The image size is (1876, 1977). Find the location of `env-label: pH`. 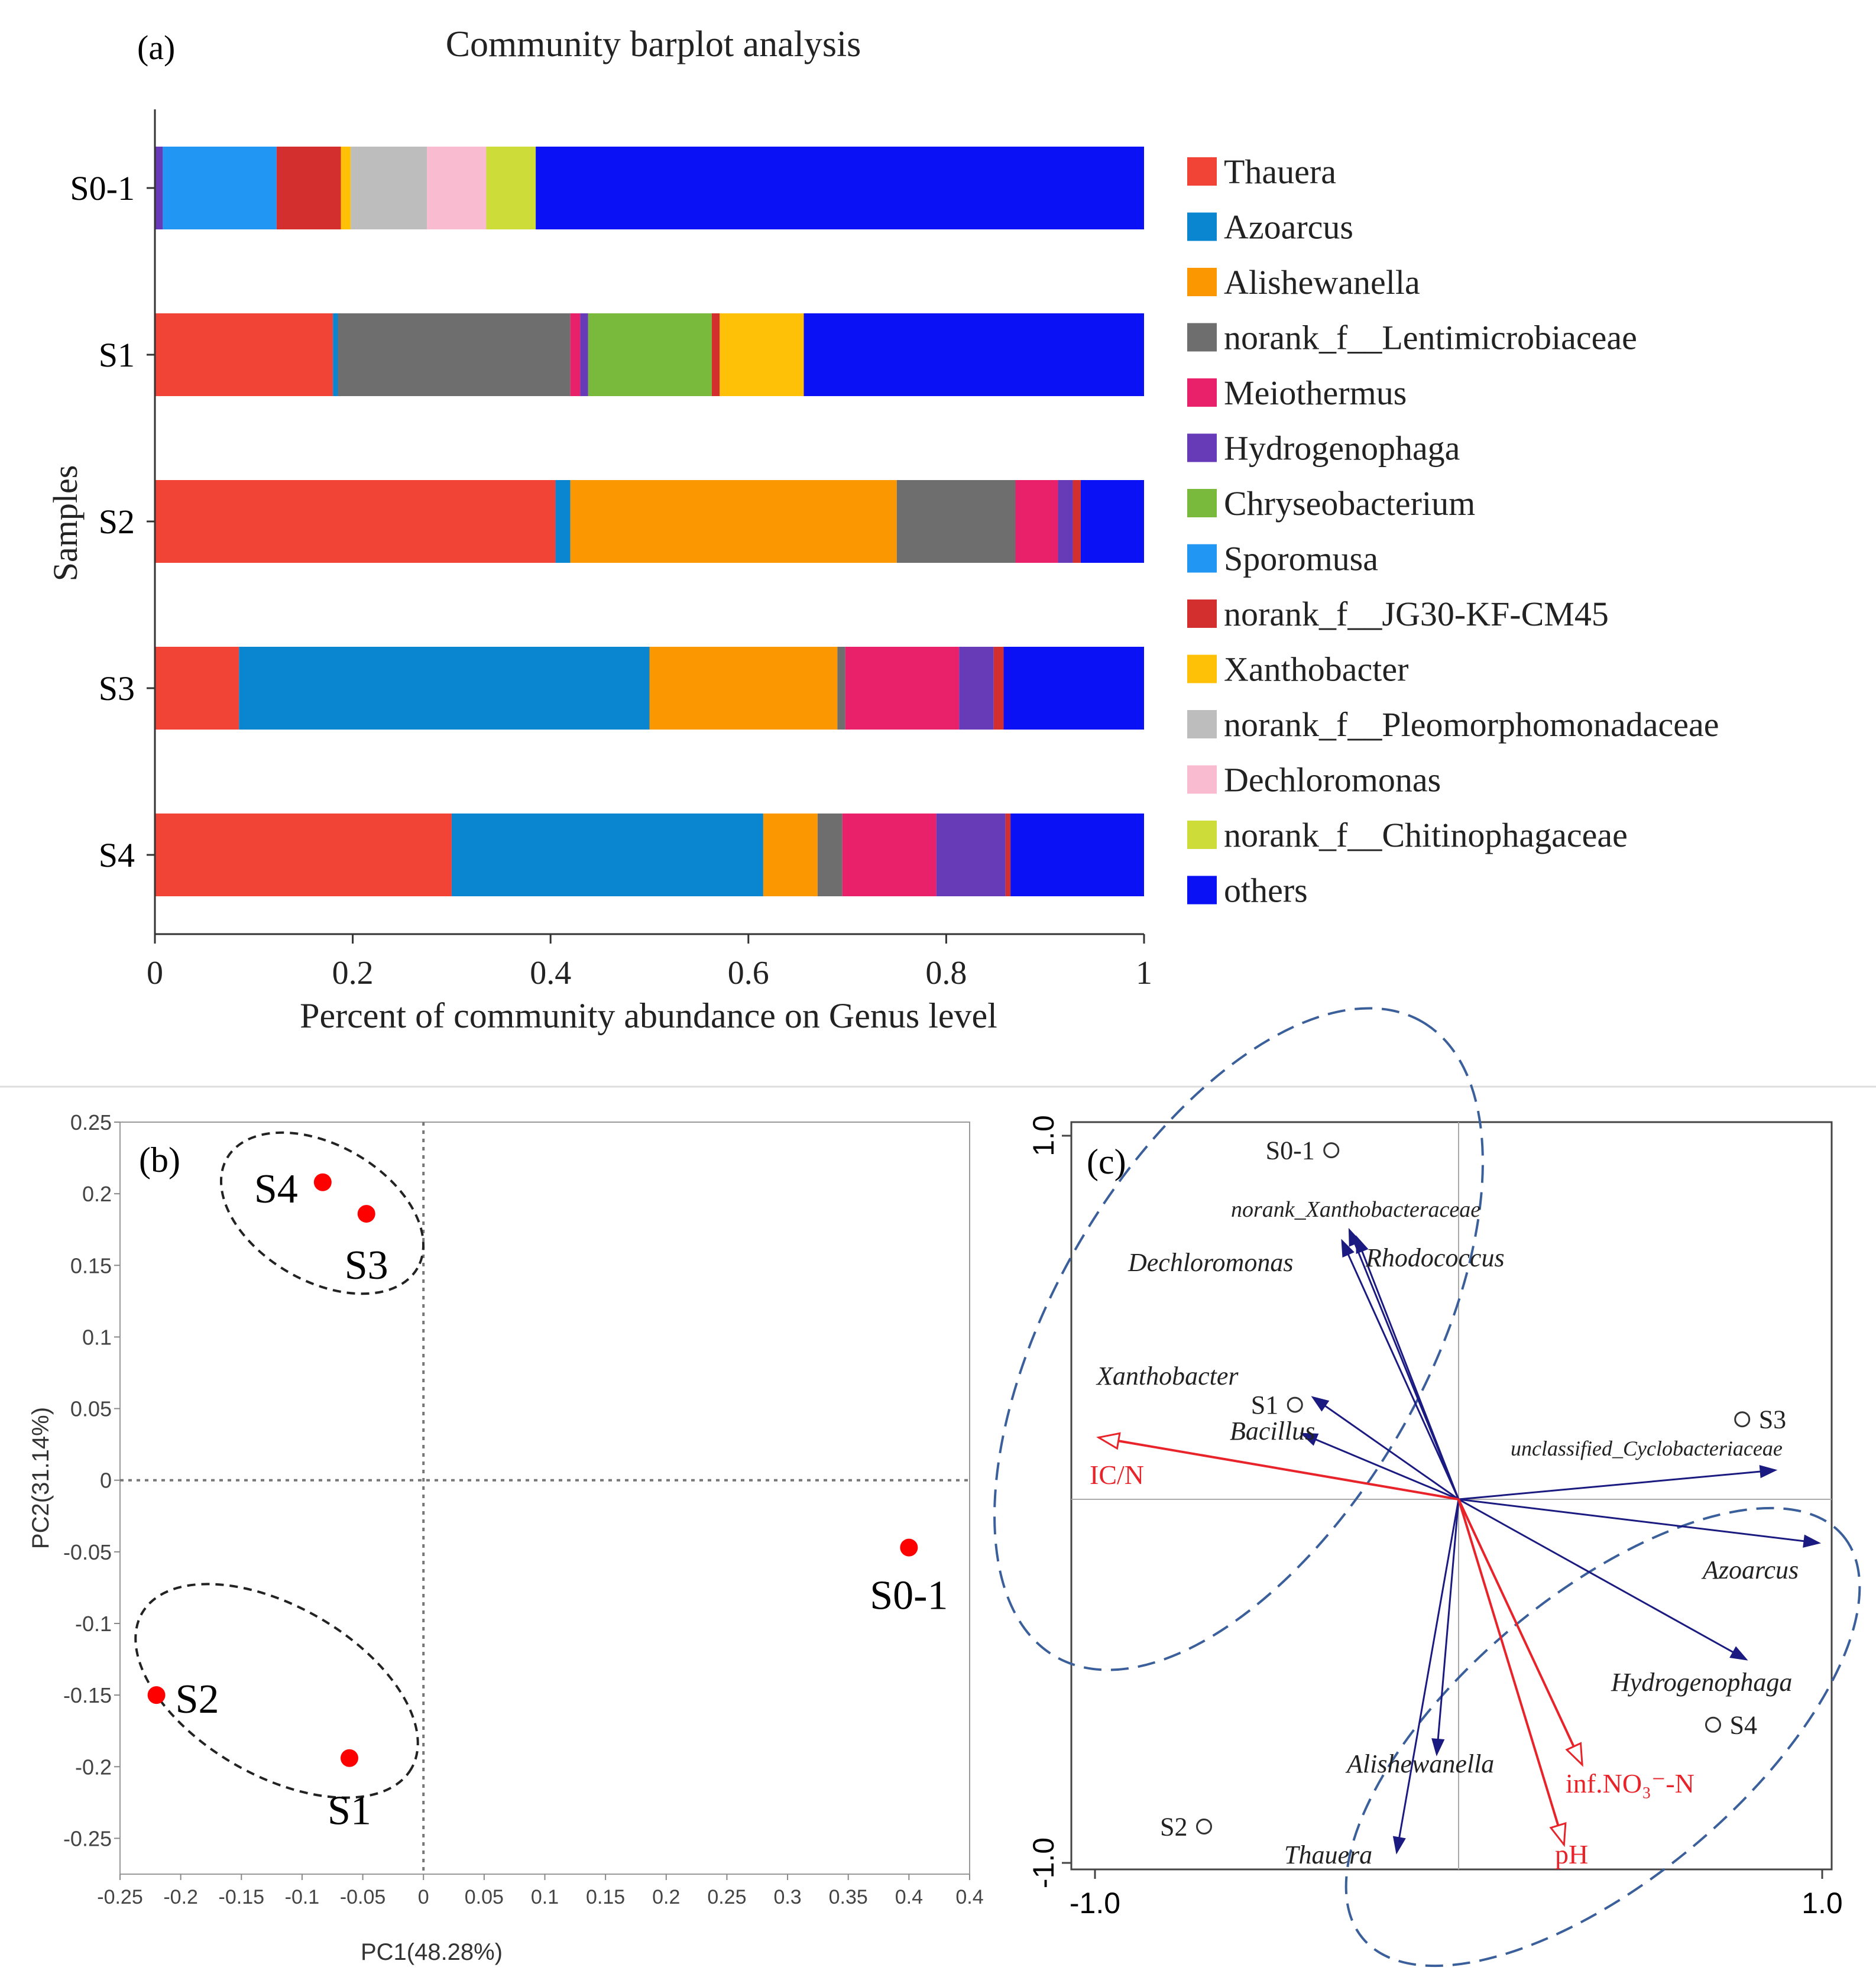

env-label: pH is located at coordinates (1571, 1854).